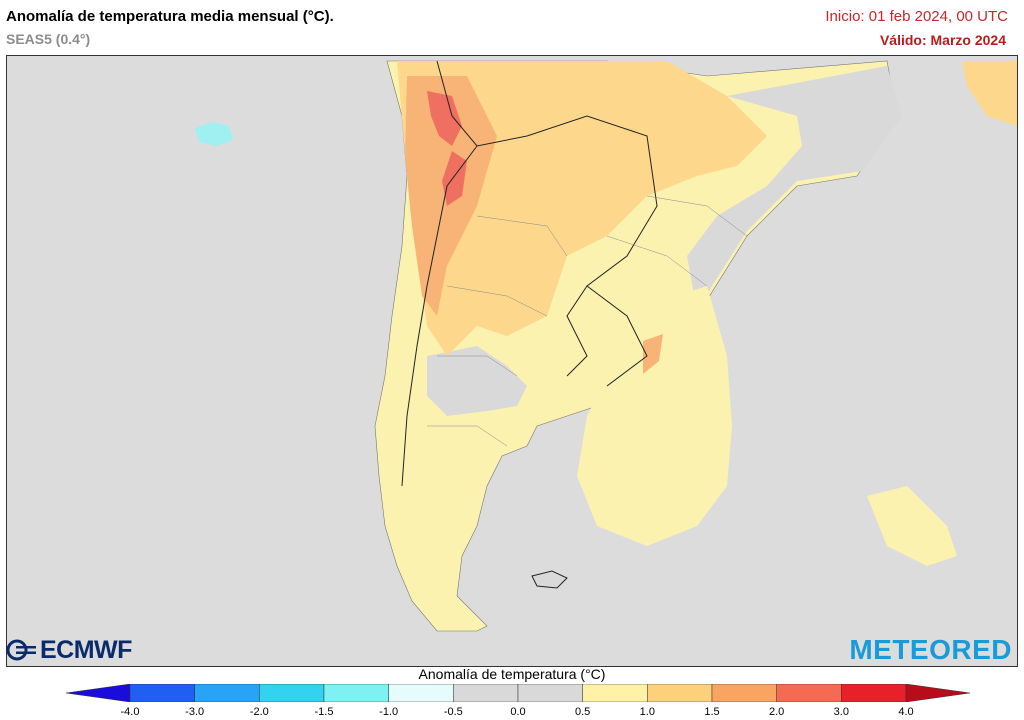  Describe the element at coordinates (48, 39) in the screenshot. I see `model-label: SEAS5 (0.4°)` at that location.